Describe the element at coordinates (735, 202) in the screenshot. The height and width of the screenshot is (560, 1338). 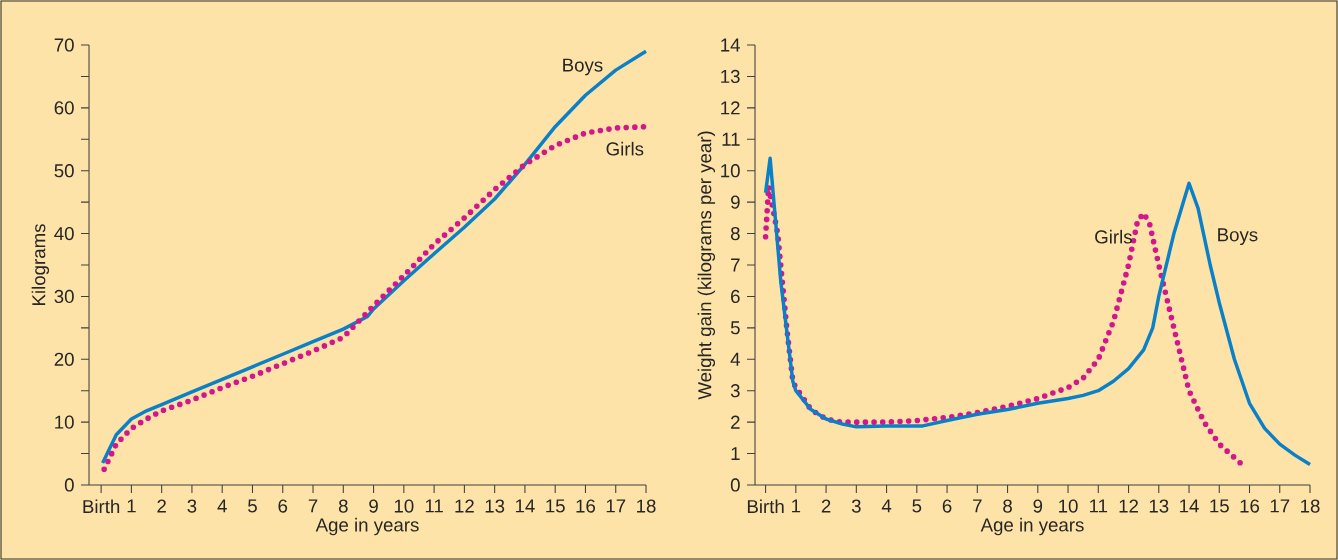
I see `y-tick-label: 9` at that location.